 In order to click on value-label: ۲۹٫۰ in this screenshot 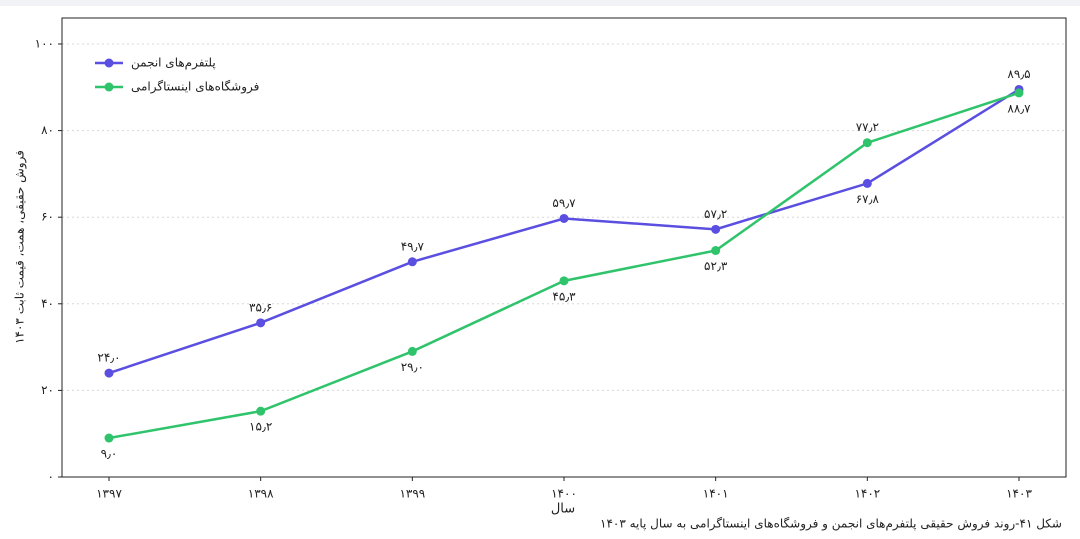, I will do `click(412, 367)`.